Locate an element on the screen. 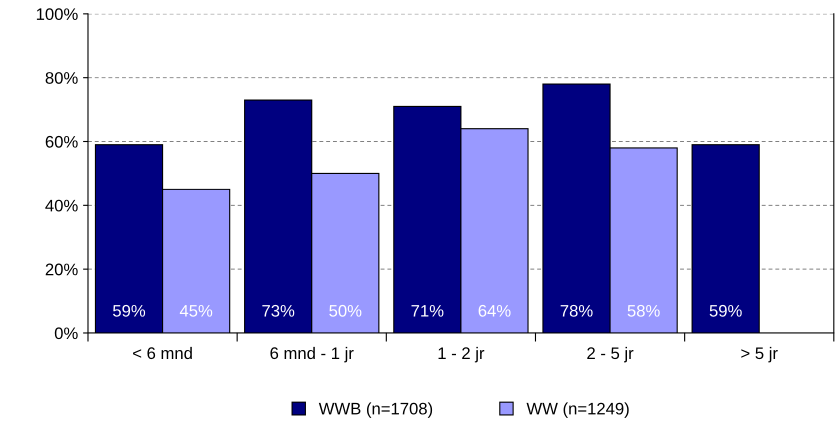  y-tick-label: 100% is located at coordinates (57, 14).